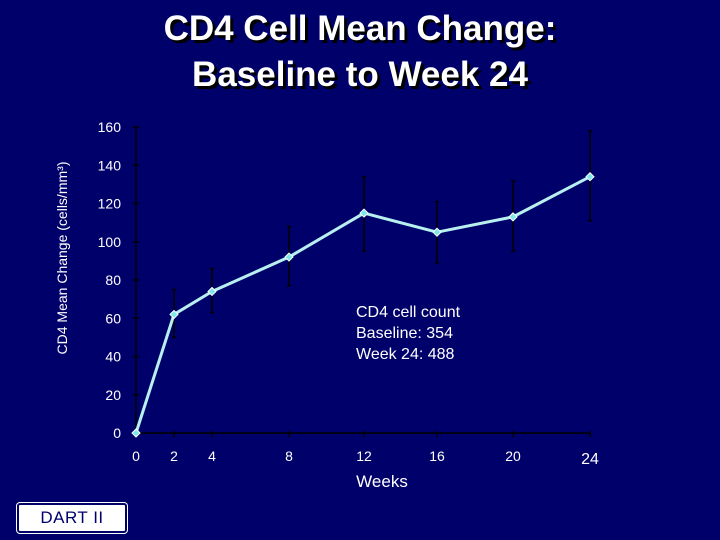 Image resolution: width=720 pixels, height=540 pixels. What do you see at coordinates (360, 74) in the screenshot?
I see `chart-title-line-2: Baseline to Week 24` at bounding box center [360, 74].